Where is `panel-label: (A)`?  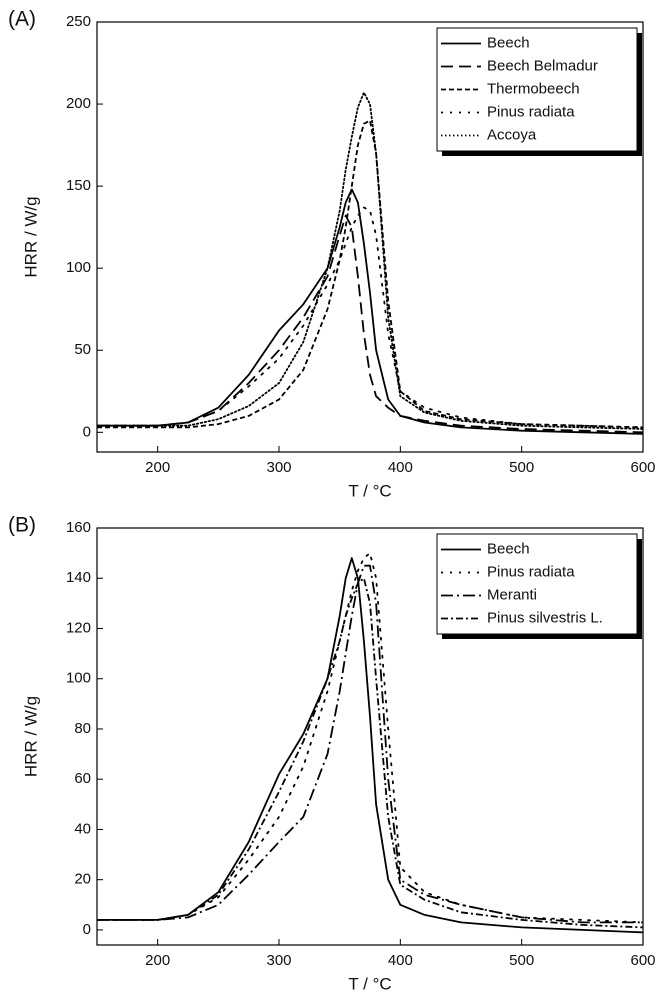 panel-label: (A) is located at coordinates (22, 19).